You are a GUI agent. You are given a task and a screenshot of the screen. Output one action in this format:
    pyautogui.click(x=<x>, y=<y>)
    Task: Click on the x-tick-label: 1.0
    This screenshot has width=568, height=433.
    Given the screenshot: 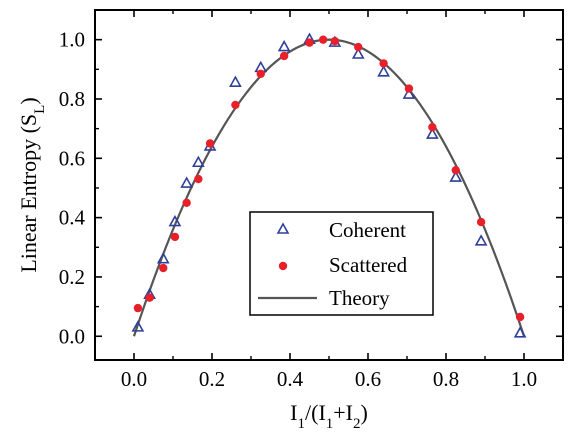 What is the action you would take?
    pyautogui.click(x=524, y=379)
    